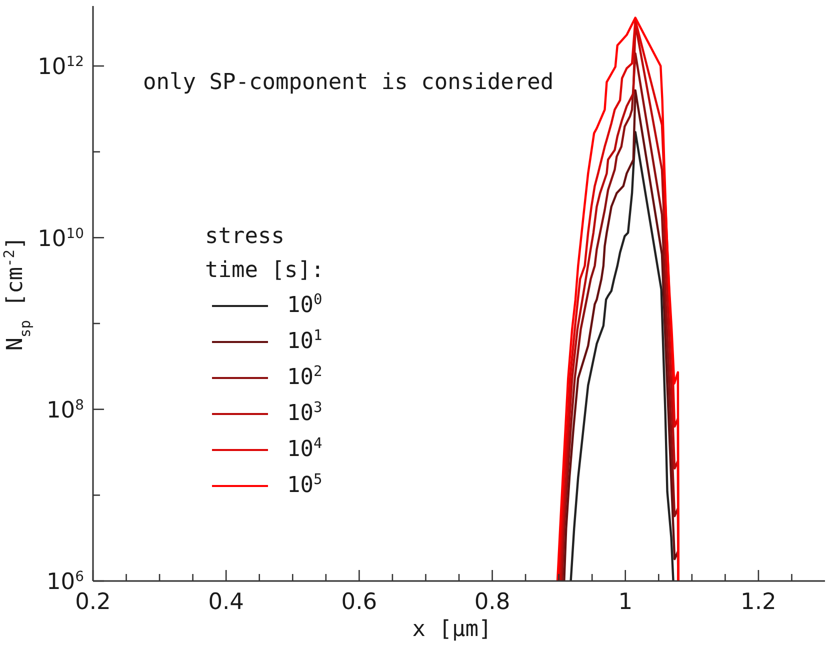  Describe the element at coordinates (61, 239) in the screenshot. I see `y-tick-label: 10$^{10}$` at that location.